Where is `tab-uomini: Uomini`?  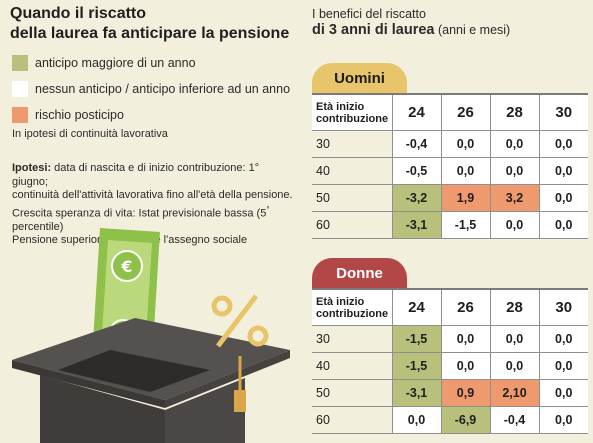
tab-uomini: Uomini is located at coordinates (359, 78).